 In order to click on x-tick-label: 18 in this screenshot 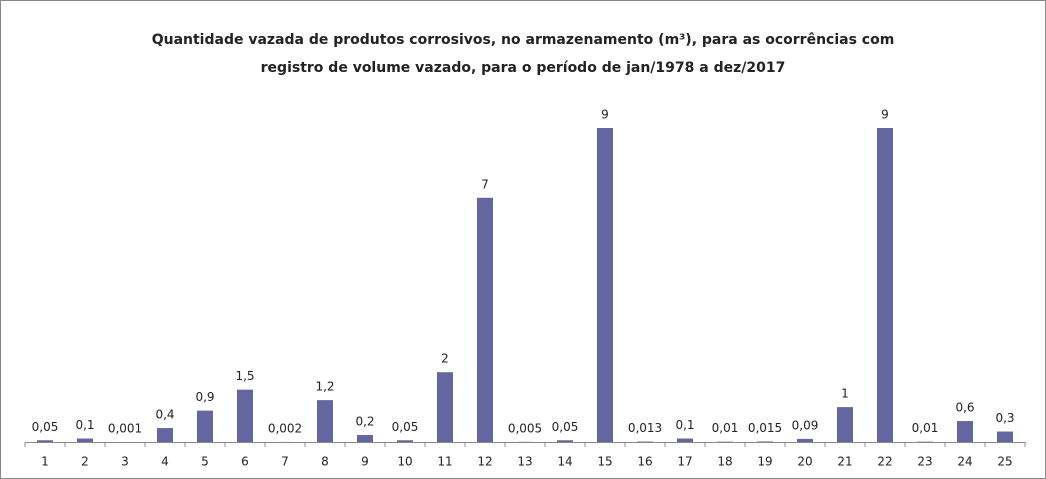, I will do `click(724, 462)`.